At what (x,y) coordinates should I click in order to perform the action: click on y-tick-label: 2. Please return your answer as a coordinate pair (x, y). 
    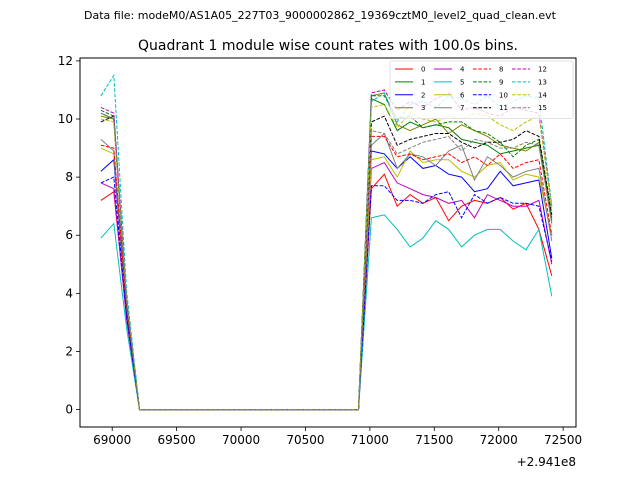
    Looking at the image, I should click on (69, 351).